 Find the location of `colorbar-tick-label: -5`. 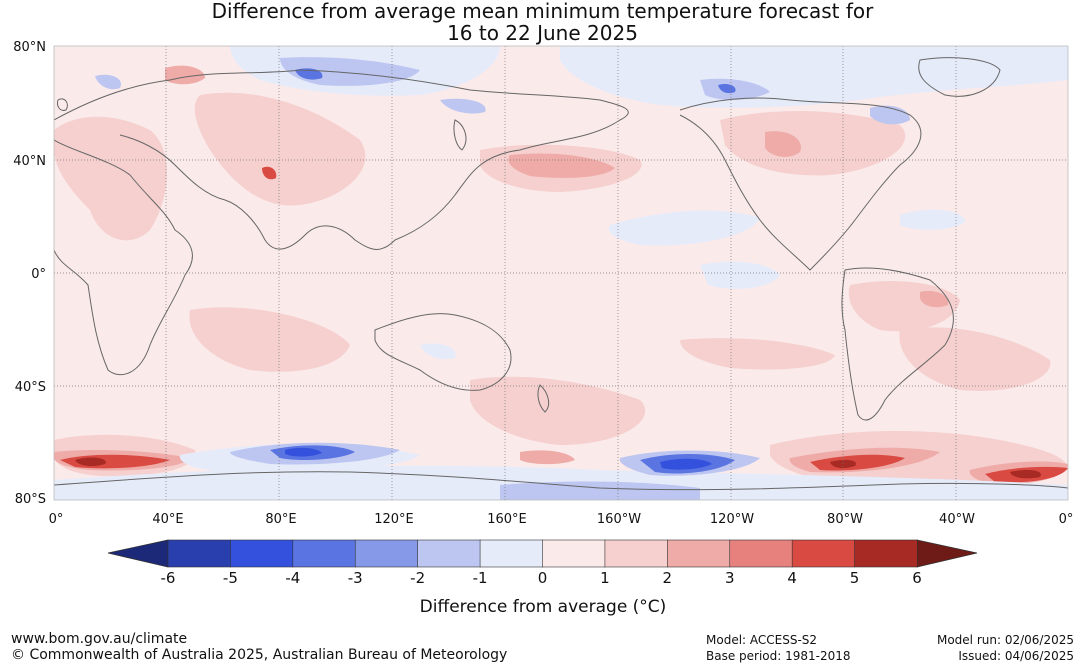

colorbar-tick-label: -5 is located at coordinates (230, 578).